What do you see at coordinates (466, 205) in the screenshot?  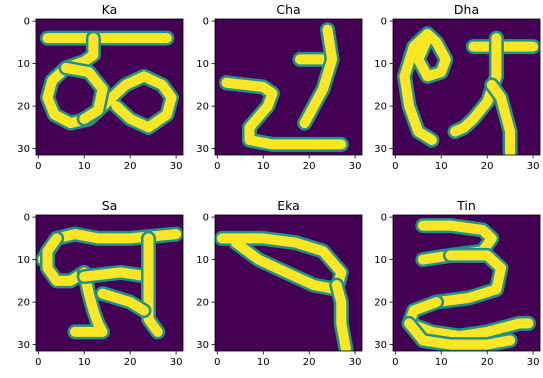 I see `subplot-title: Tin` at bounding box center [466, 205].